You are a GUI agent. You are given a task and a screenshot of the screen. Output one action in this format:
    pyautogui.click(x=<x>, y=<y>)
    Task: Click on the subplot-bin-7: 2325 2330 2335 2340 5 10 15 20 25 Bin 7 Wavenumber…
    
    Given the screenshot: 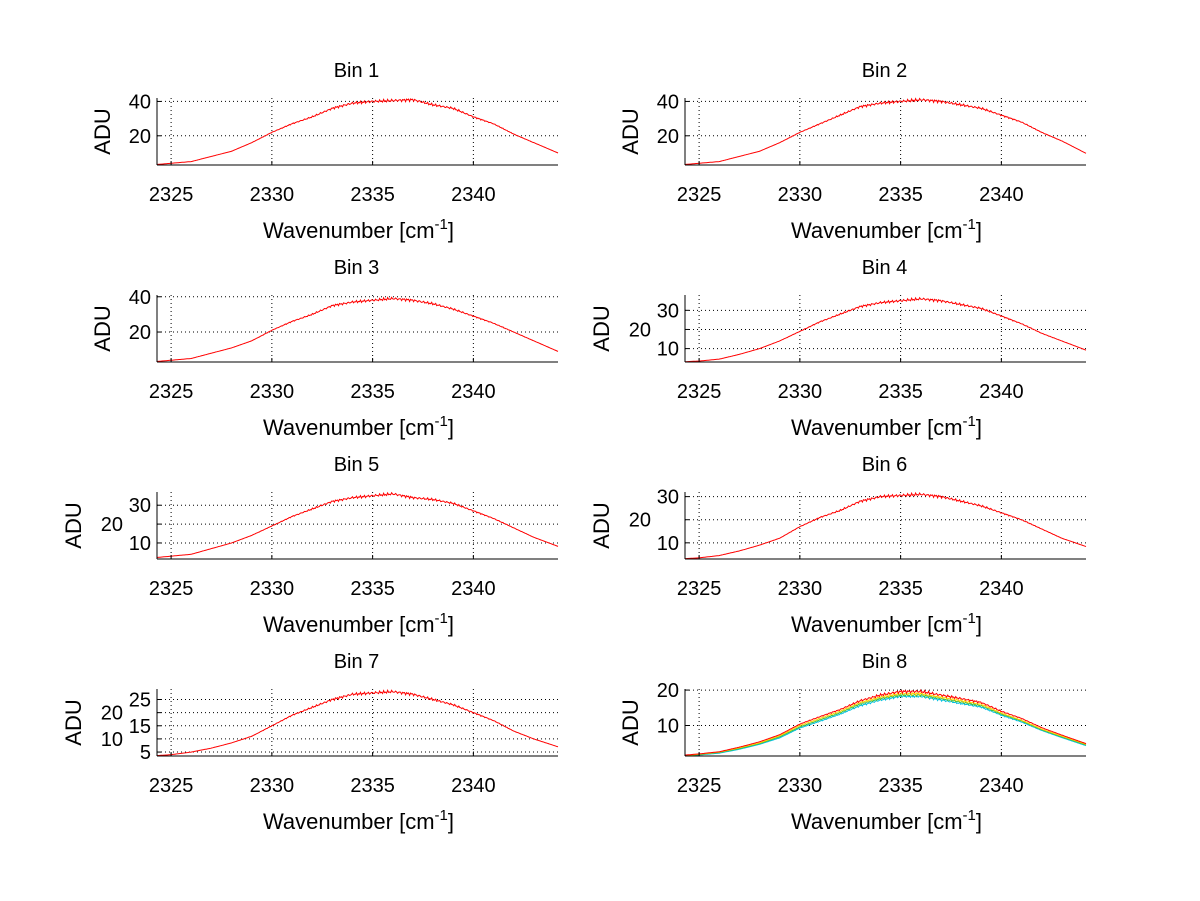 What is the action you would take?
    pyautogui.click(x=310, y=742)
    